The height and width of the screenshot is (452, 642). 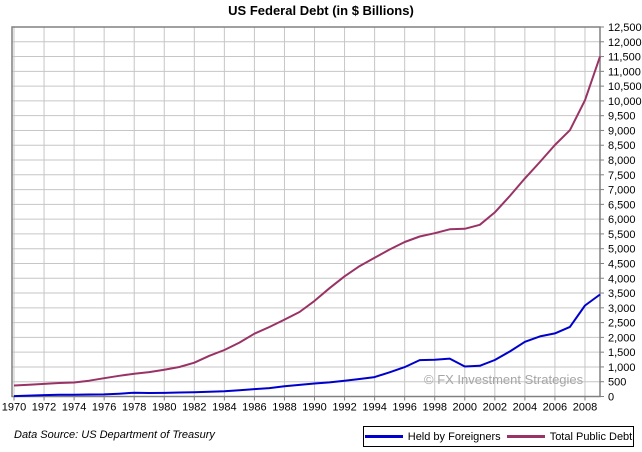 What do you see at coordinates (404, 408) in the screenshot?
I see `x-tick-label: 1996` at bounding box center [404, 408].